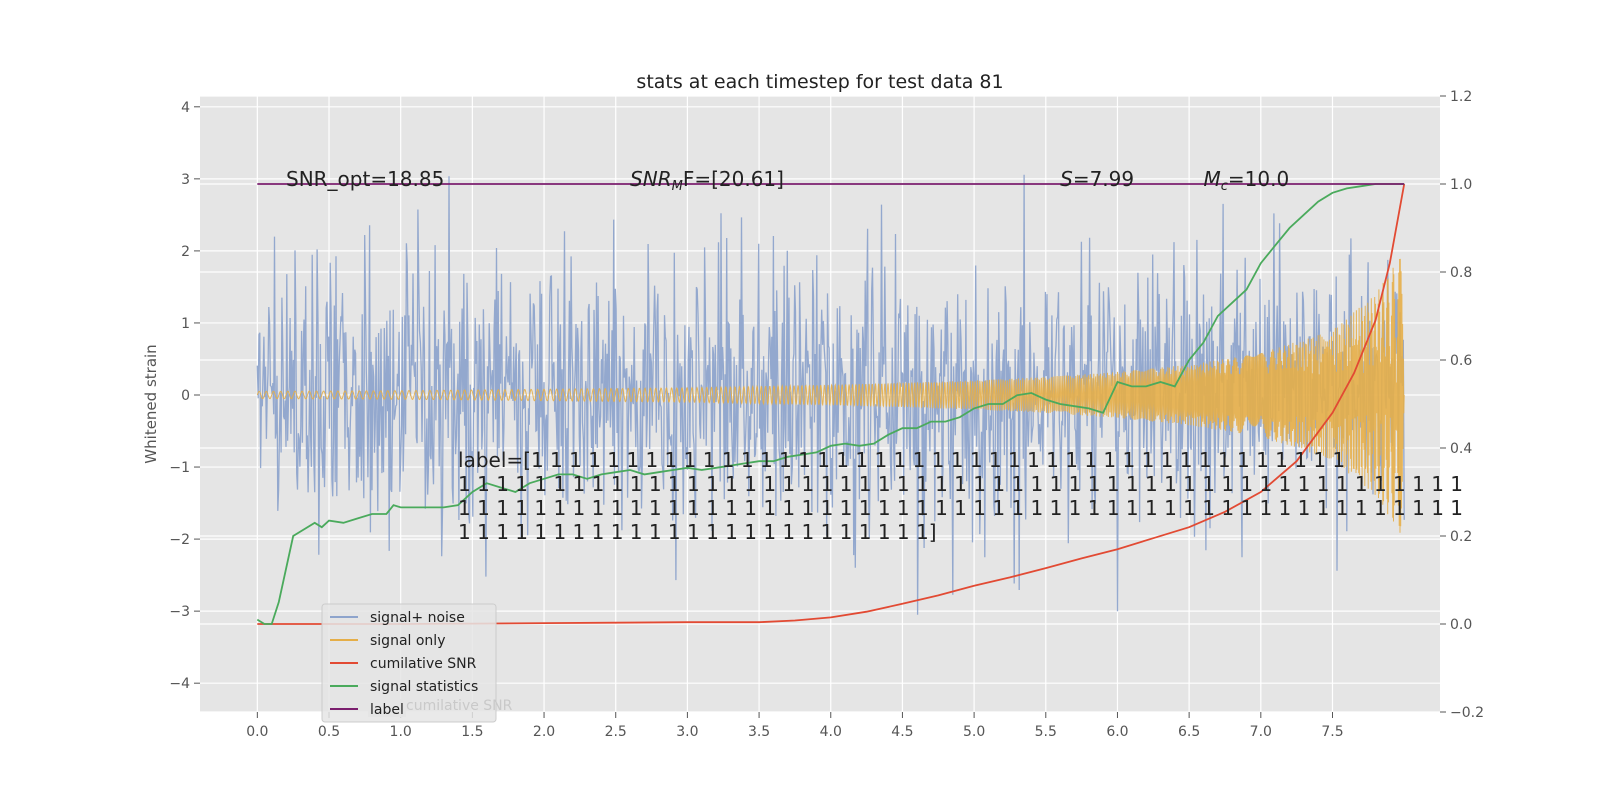 Image resolution: width=1600 pixels, height=800 pixels. I want to click on legend-label-backdrop, so click(387, 708).